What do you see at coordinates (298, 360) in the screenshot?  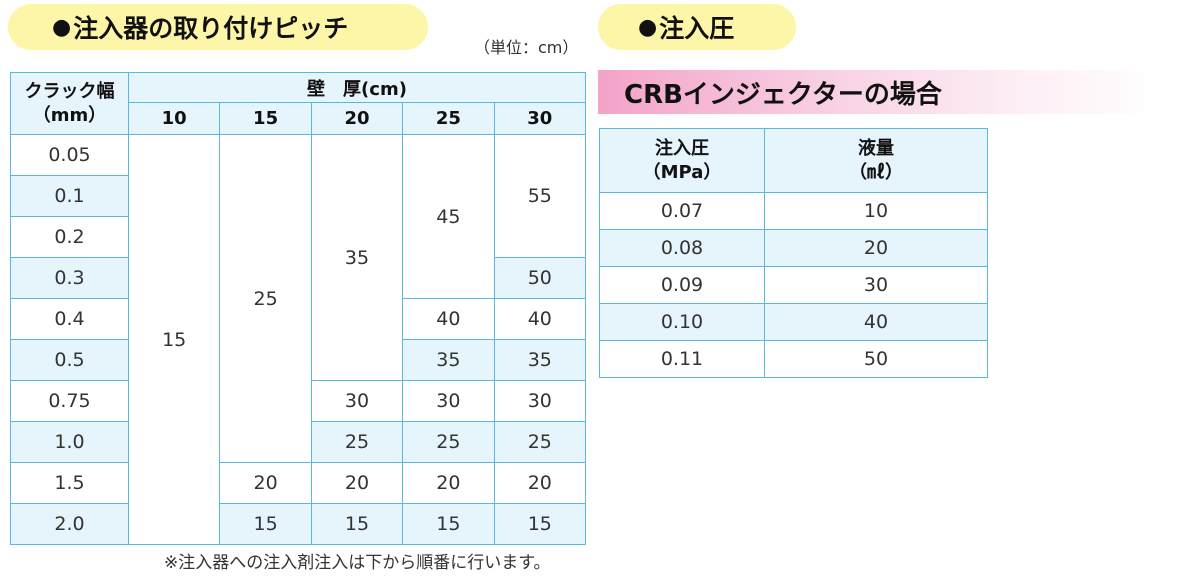 I see `table-row: 0.5 35 35` at bounding box center [298, 360].